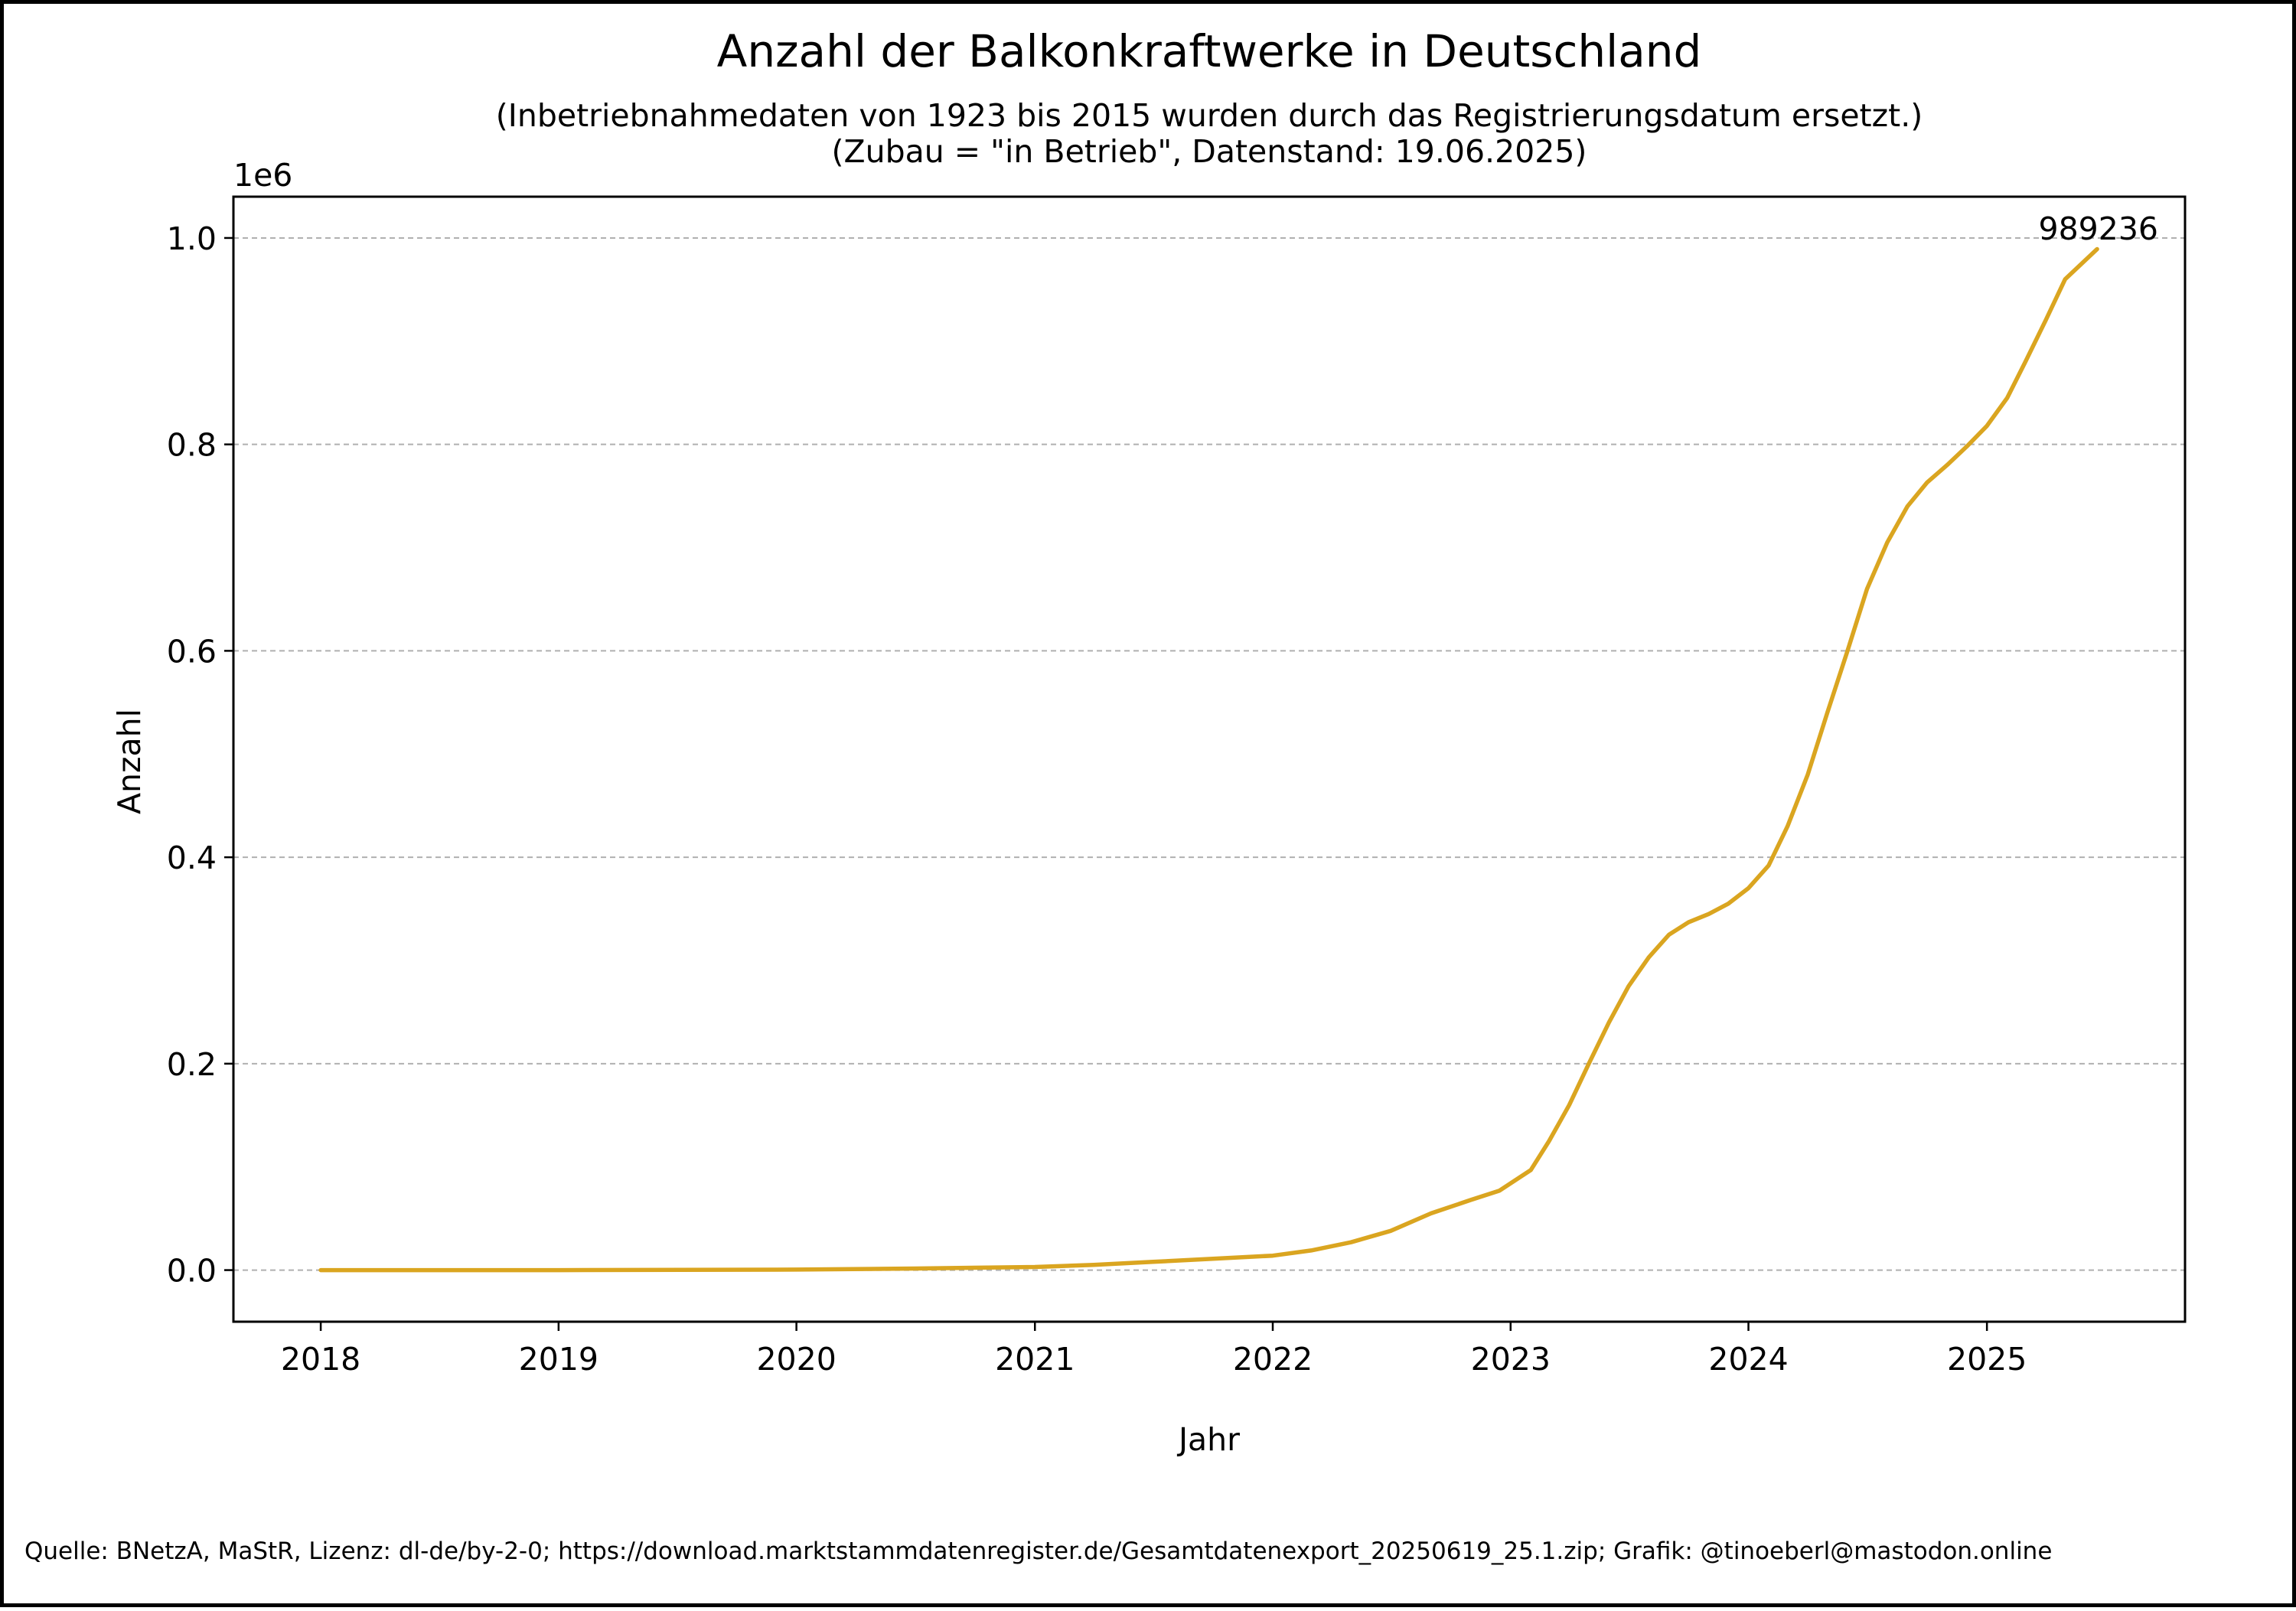 The width and height of the screenshot is (2296, 1611). What do you see at coordinates (558, 1359) in the screenshot?
I see `x-tick-label: 2019` at bounding box center [558, 1359].